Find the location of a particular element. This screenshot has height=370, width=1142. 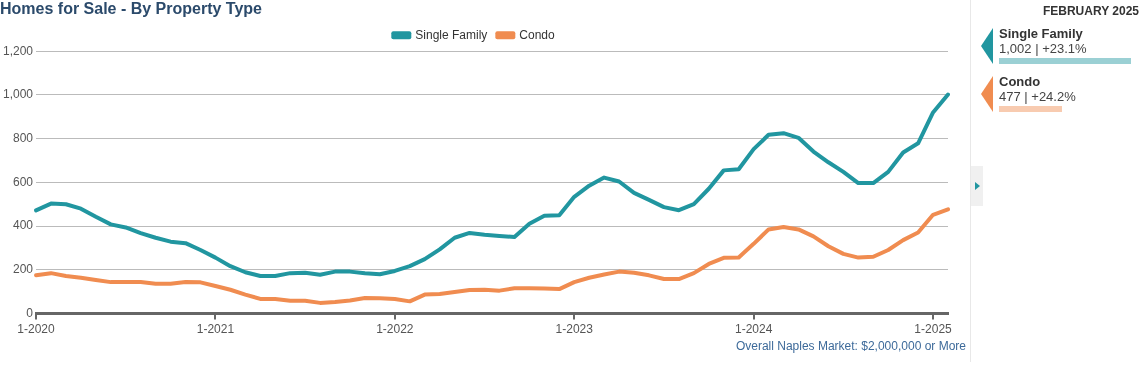

x-tick-label: 1-2022 is located at coordinates (395, 329).